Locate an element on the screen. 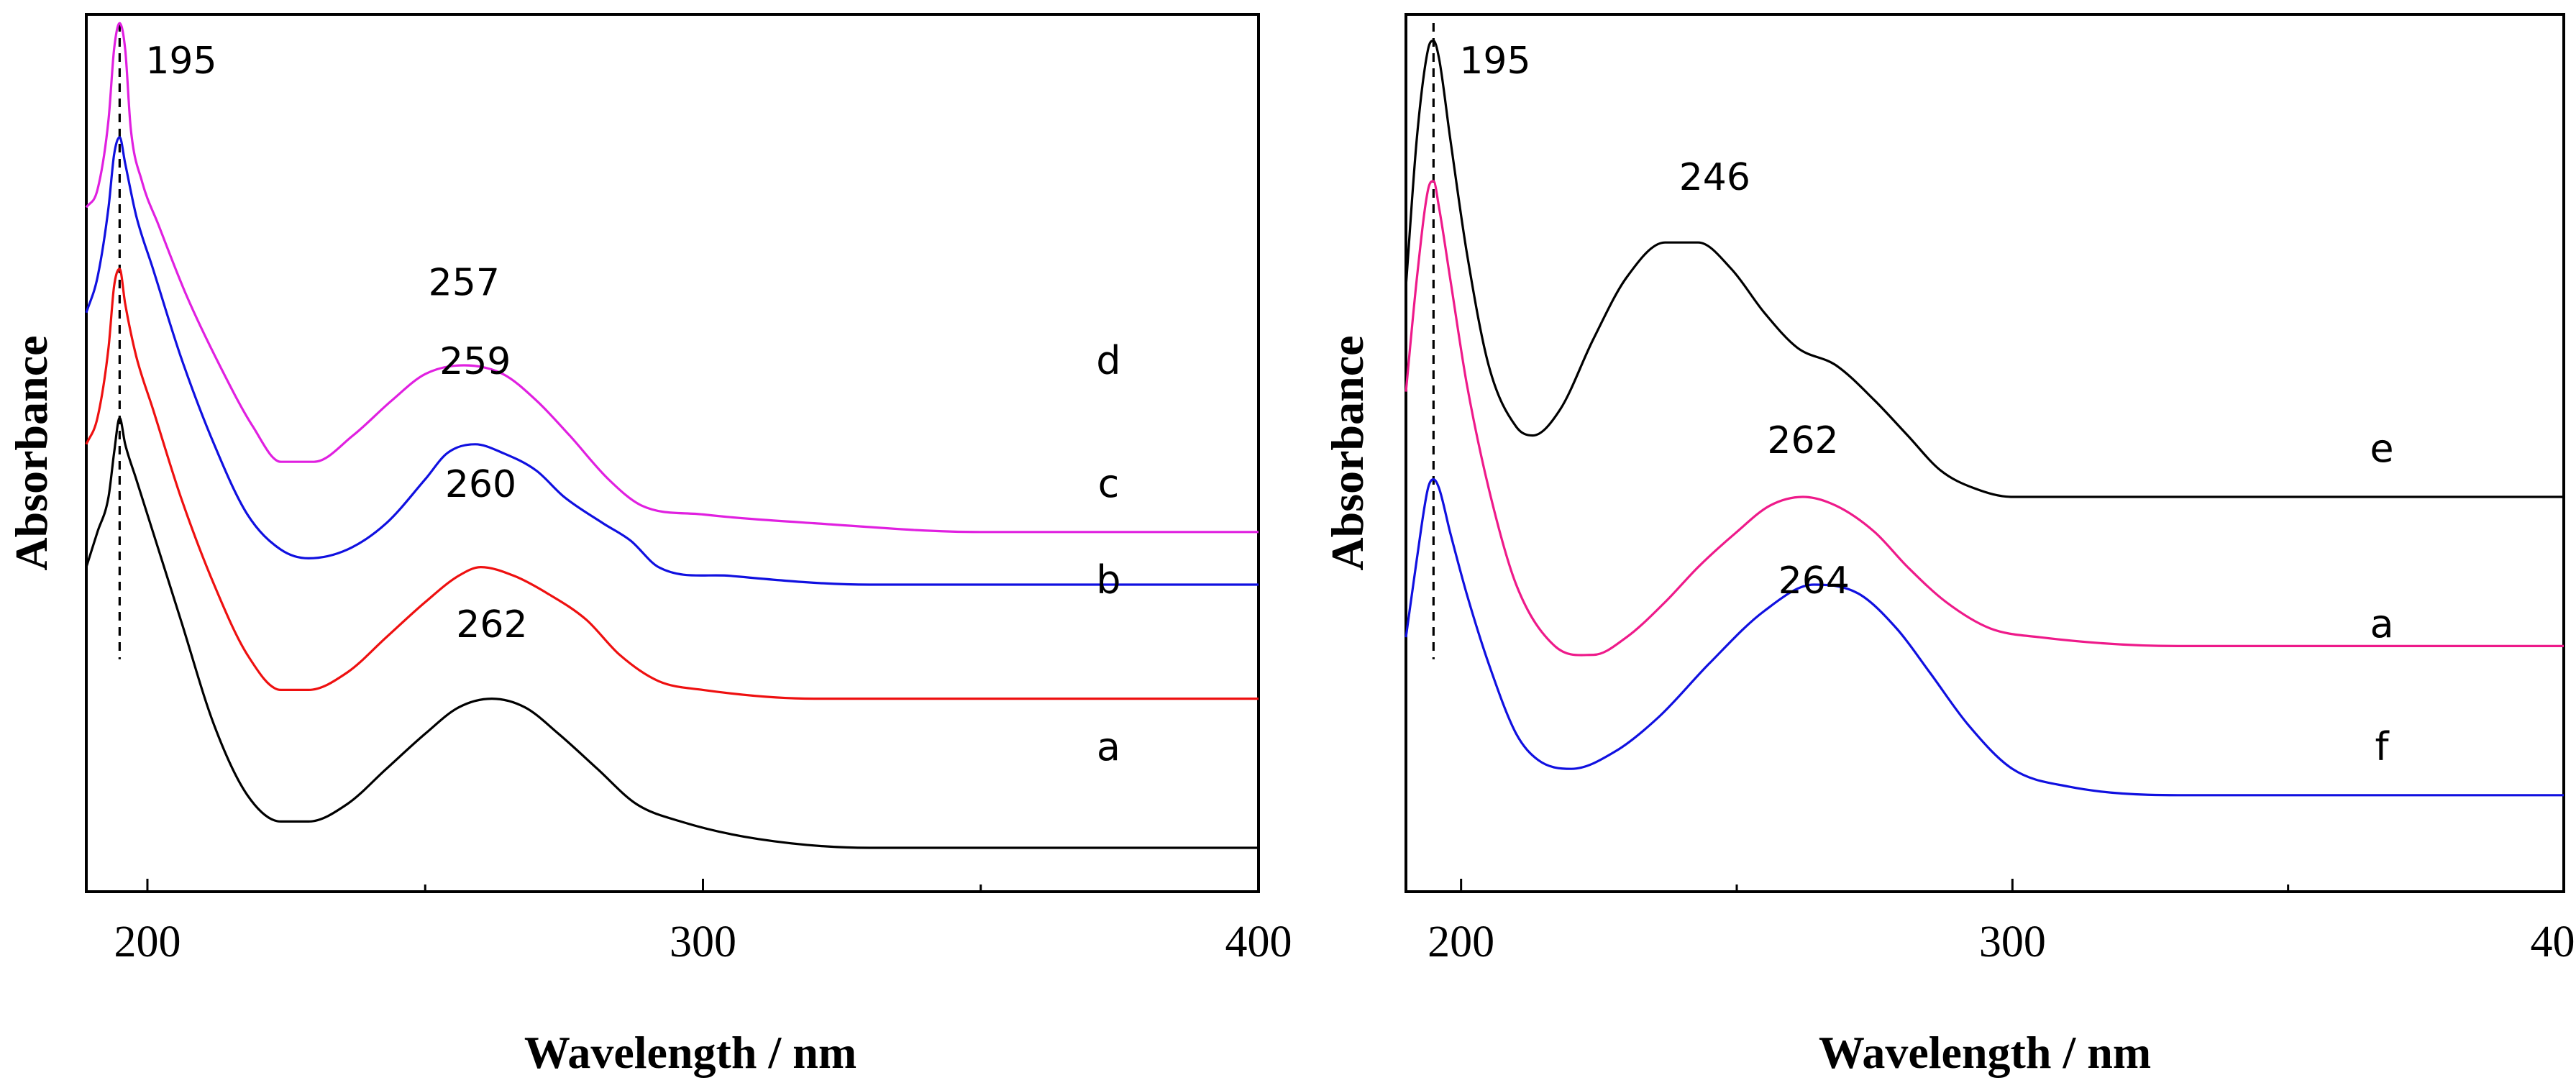  right-y-axis-title: Absorbance is located at coordinates (1347, 452).